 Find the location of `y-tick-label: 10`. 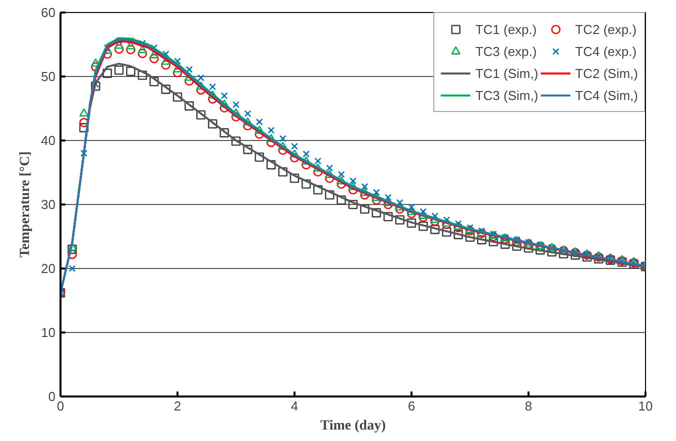

y-tick-label: 10 is located at coordinates (48, 332).